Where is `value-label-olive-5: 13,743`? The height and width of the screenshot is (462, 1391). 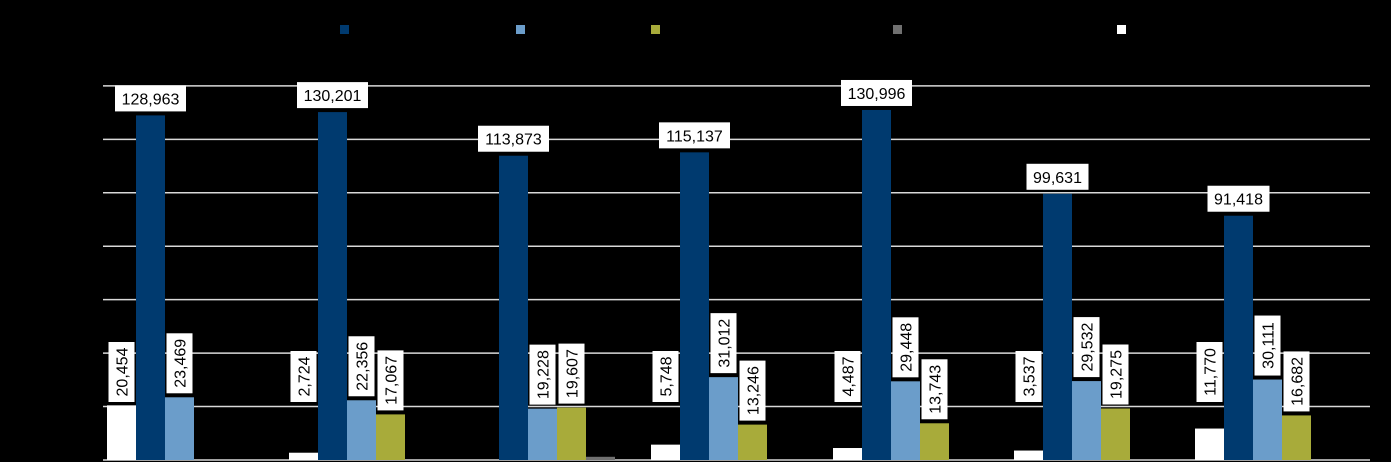 value-label-olive-5: 13,743 is located at coordinates (934, 389).